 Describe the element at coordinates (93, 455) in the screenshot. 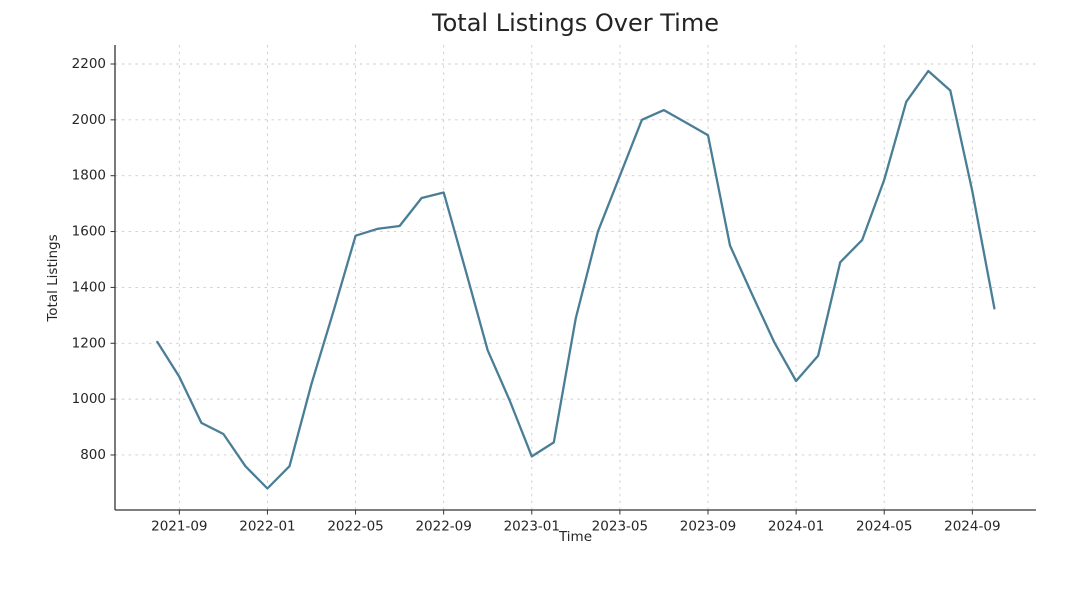

I see `y-tick-label: 800` at that location.